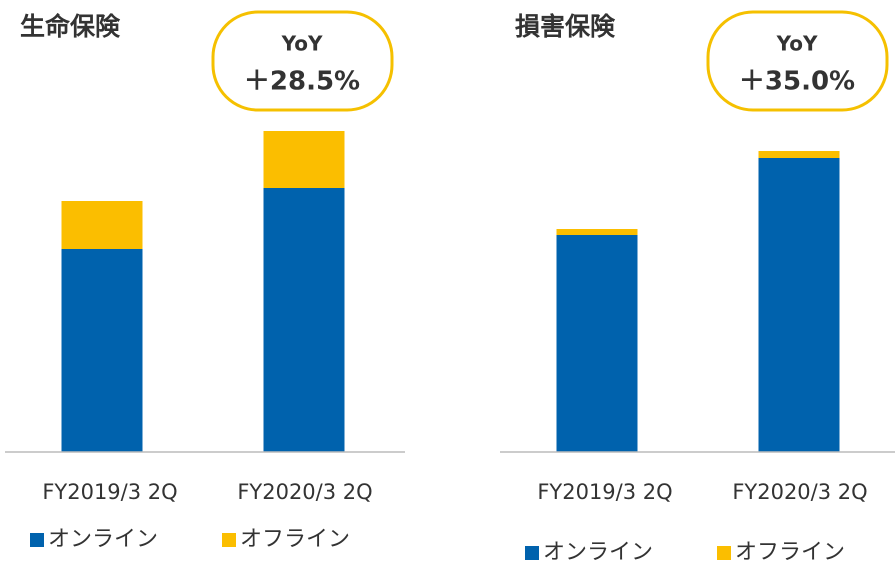 The height and width of the screenshot is (577, 895). Describe the element at coordinates (565, 26) in the screenshot. I see `chart-title: 損害保険` at that location.